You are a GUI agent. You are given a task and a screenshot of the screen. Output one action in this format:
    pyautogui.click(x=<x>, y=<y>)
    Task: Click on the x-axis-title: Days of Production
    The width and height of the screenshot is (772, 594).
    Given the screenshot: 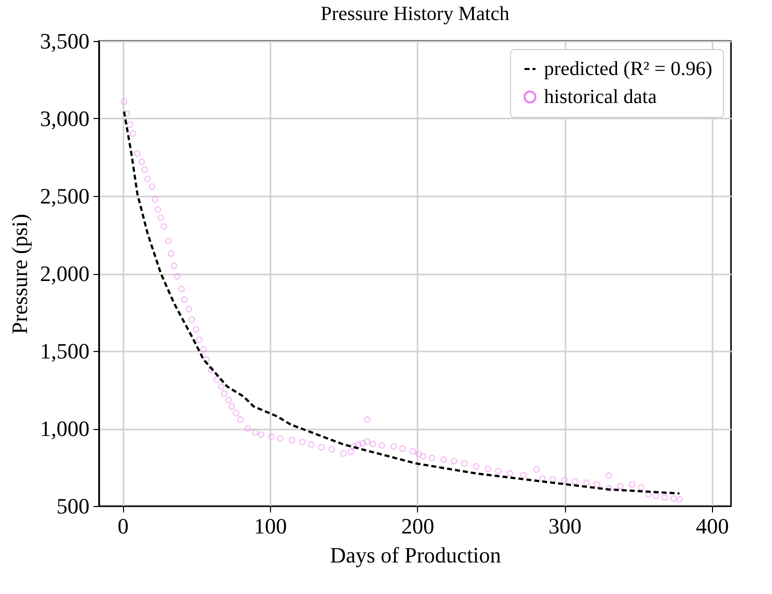 What is the action you would take?
    pyautogui.click(x=416, y=555)
    